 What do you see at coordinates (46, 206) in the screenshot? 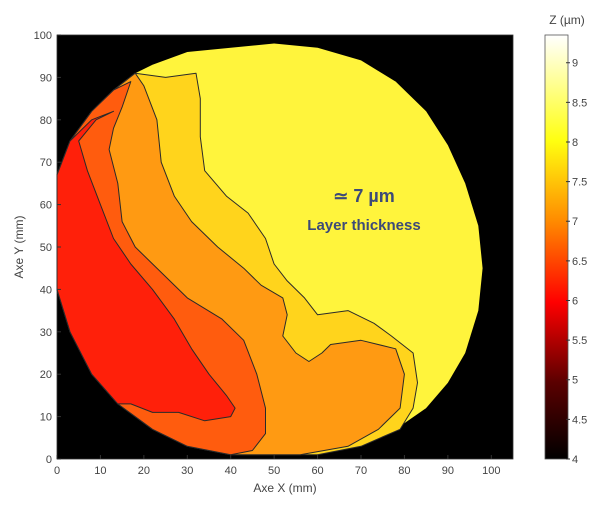
I see `y-tick-label: 60` at bounding box center [46, 206].